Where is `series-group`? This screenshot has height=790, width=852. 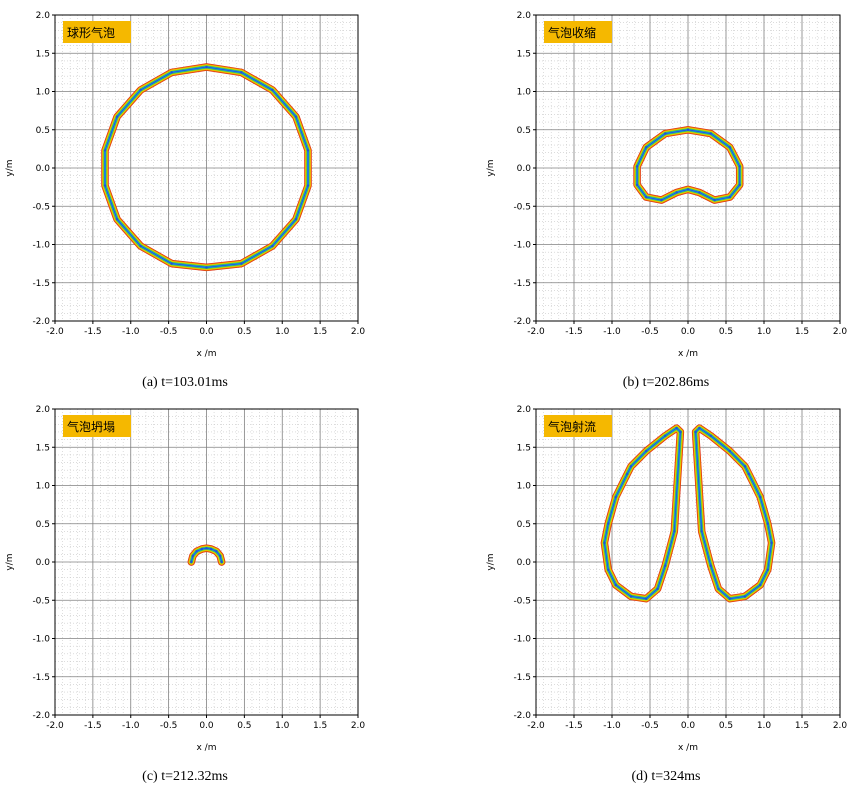
series-group is located at coordinates (206, 555).